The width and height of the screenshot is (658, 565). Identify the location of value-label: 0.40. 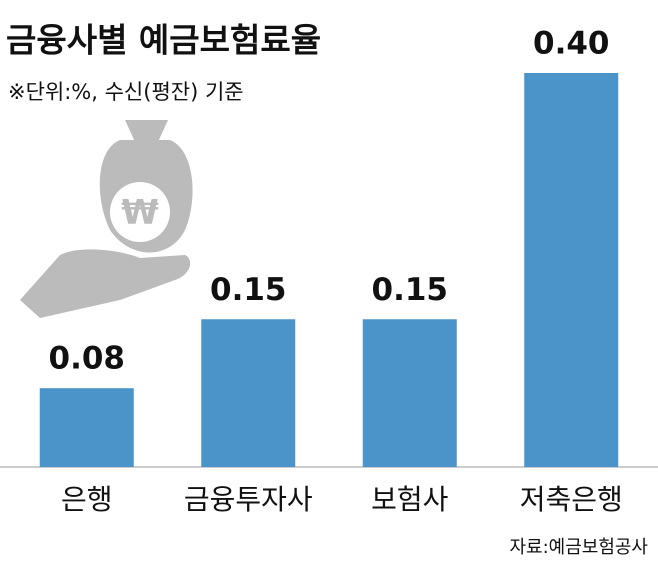
(571, 44).